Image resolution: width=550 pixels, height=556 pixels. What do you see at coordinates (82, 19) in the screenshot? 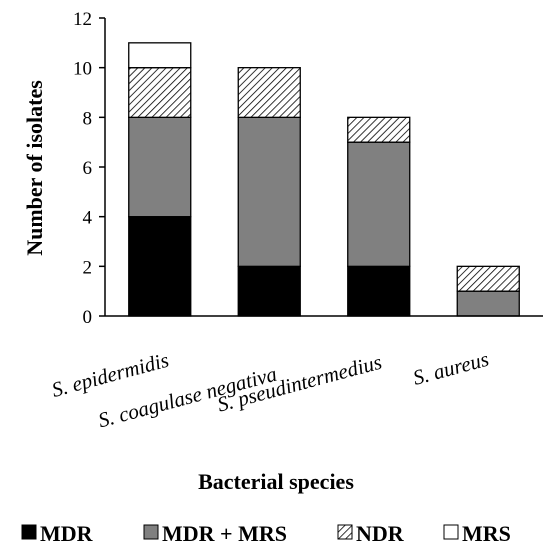
I see `y-tick-label: 12` at bounding box center [82, 19].